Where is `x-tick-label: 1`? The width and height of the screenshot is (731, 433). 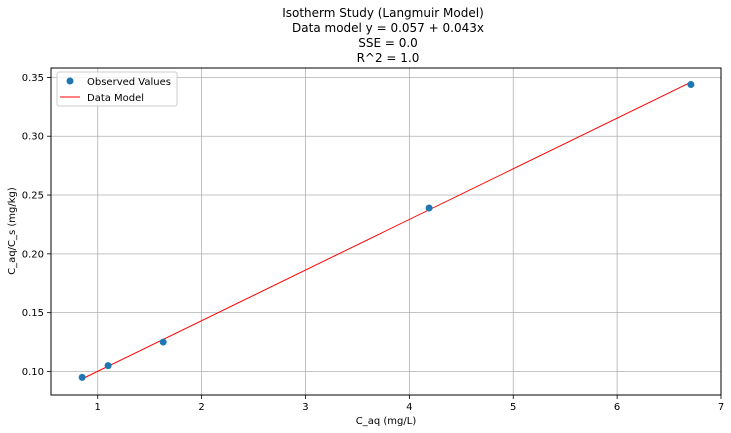
x-tick-label: 1 is located at coordinates (98, 407).